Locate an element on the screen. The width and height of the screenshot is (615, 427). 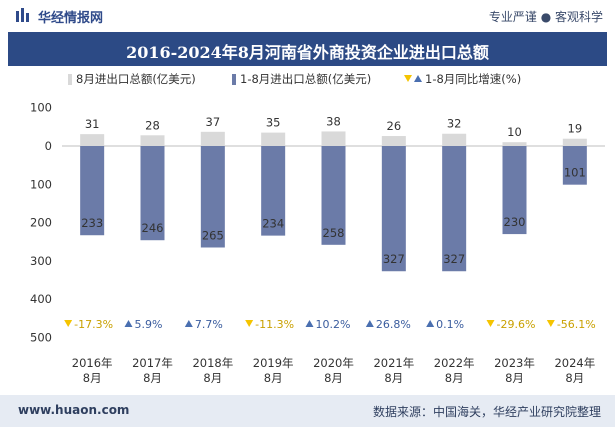
growth-label: -17.3% is located at coordinates (93, 324).